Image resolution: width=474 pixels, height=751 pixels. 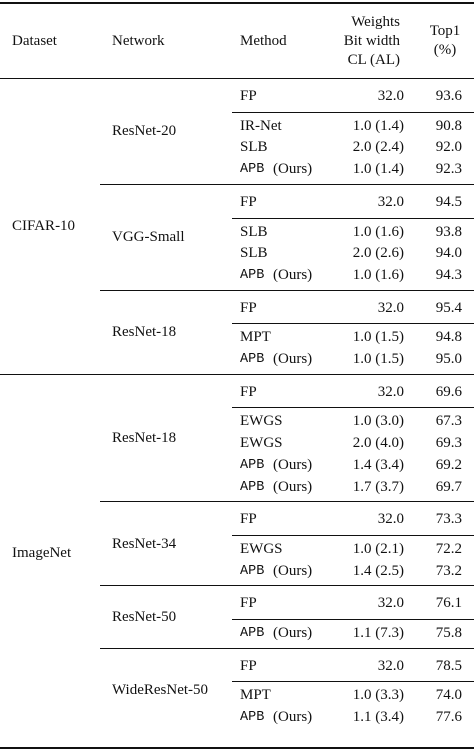 I want to click on bit-width-cell: 2.0 (2.4), so click(x=378, y=147).